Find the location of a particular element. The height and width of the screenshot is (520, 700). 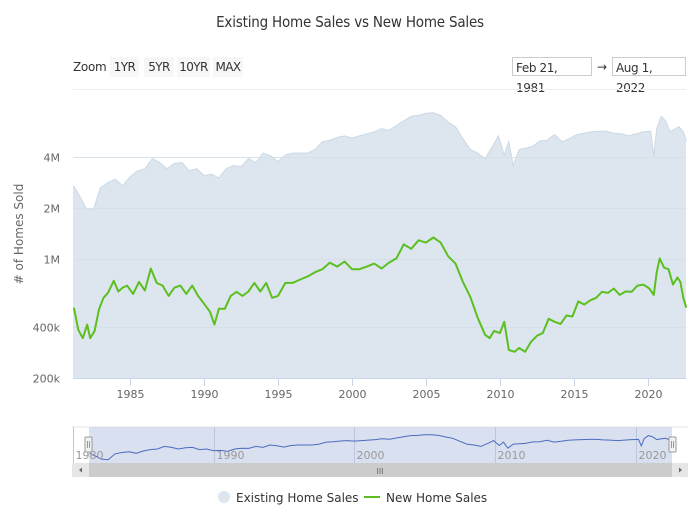

navigator-tick-label: 2000 is located at coordinates (371, 455).